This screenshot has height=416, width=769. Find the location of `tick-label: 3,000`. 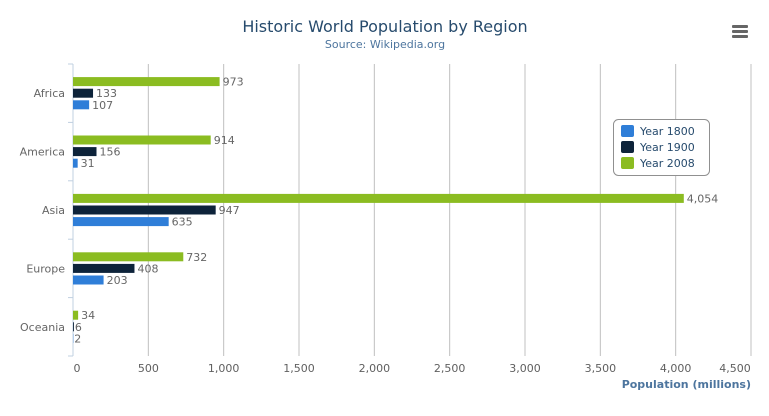

tick-label: 3,000 is located at coordinates (525, 368).